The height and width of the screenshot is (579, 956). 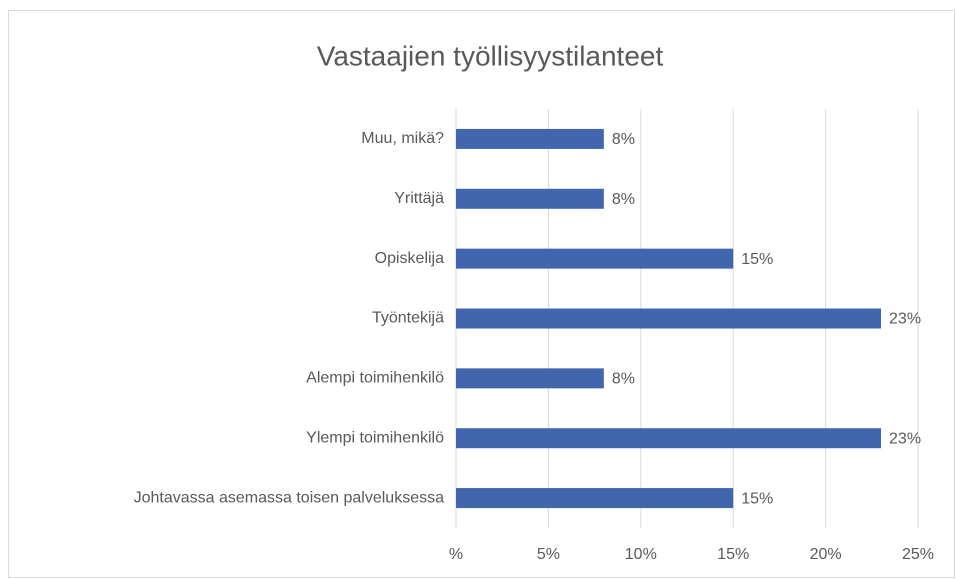 What do you see at coordinates (409, 258) in the screenshot?
I see `y-tick-label: Opiskelija` at bounding box center [409, 258].